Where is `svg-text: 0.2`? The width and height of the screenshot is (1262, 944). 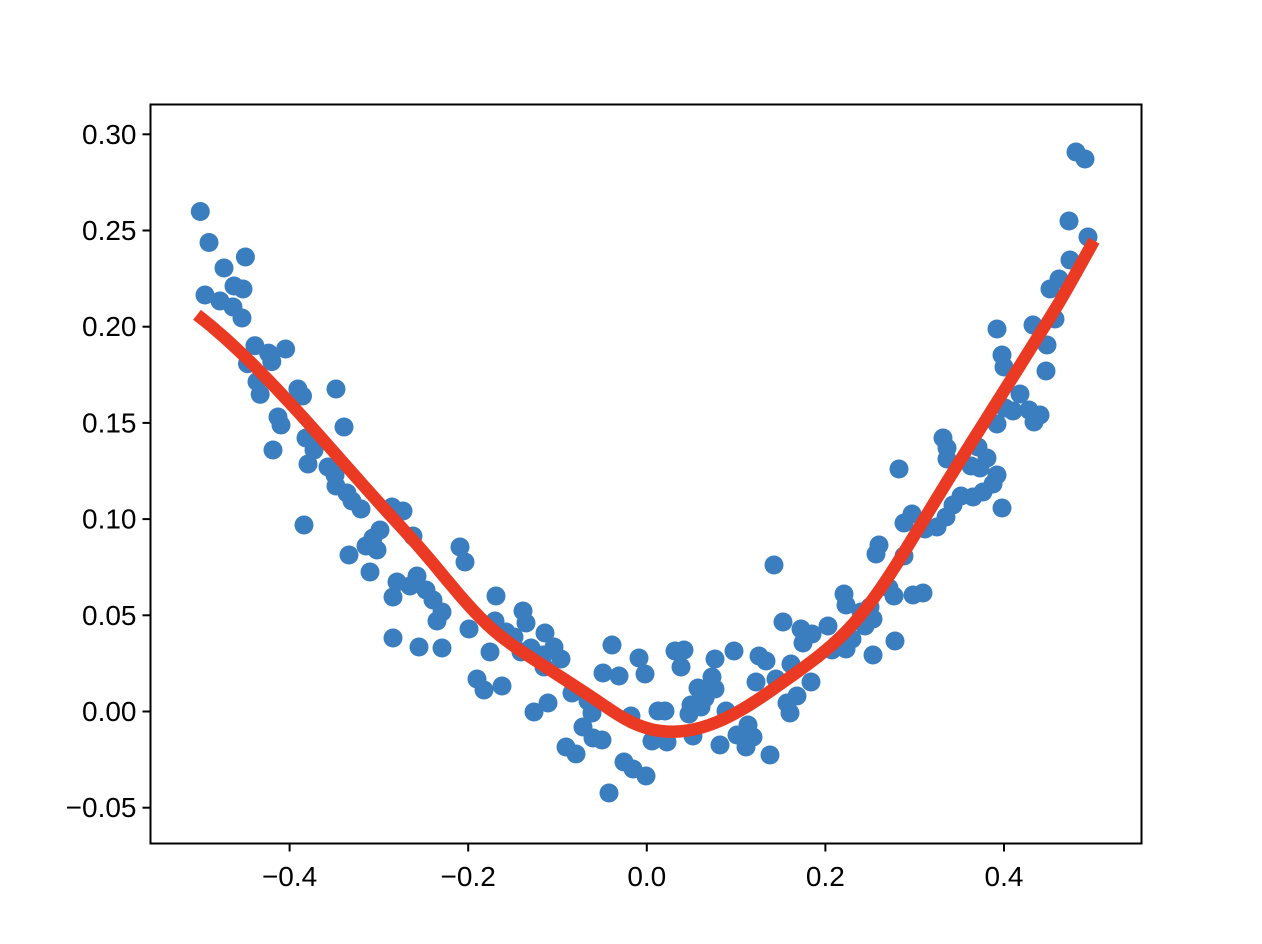 svg-text: 0.2 is located at coordinates (825, 876).